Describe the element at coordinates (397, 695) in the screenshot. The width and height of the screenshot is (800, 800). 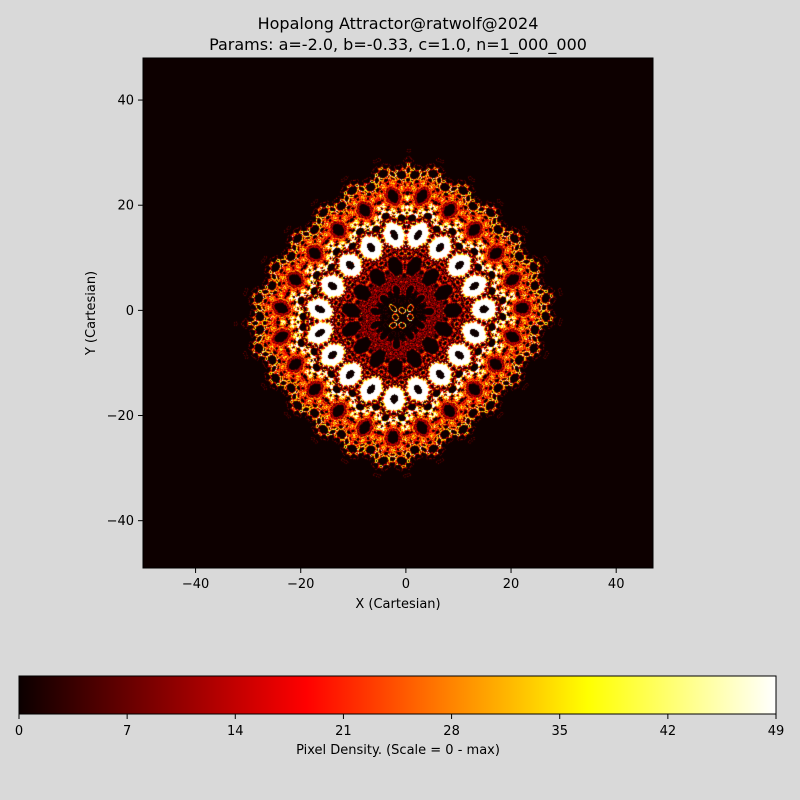
I see `colorbar-bar` at that location.